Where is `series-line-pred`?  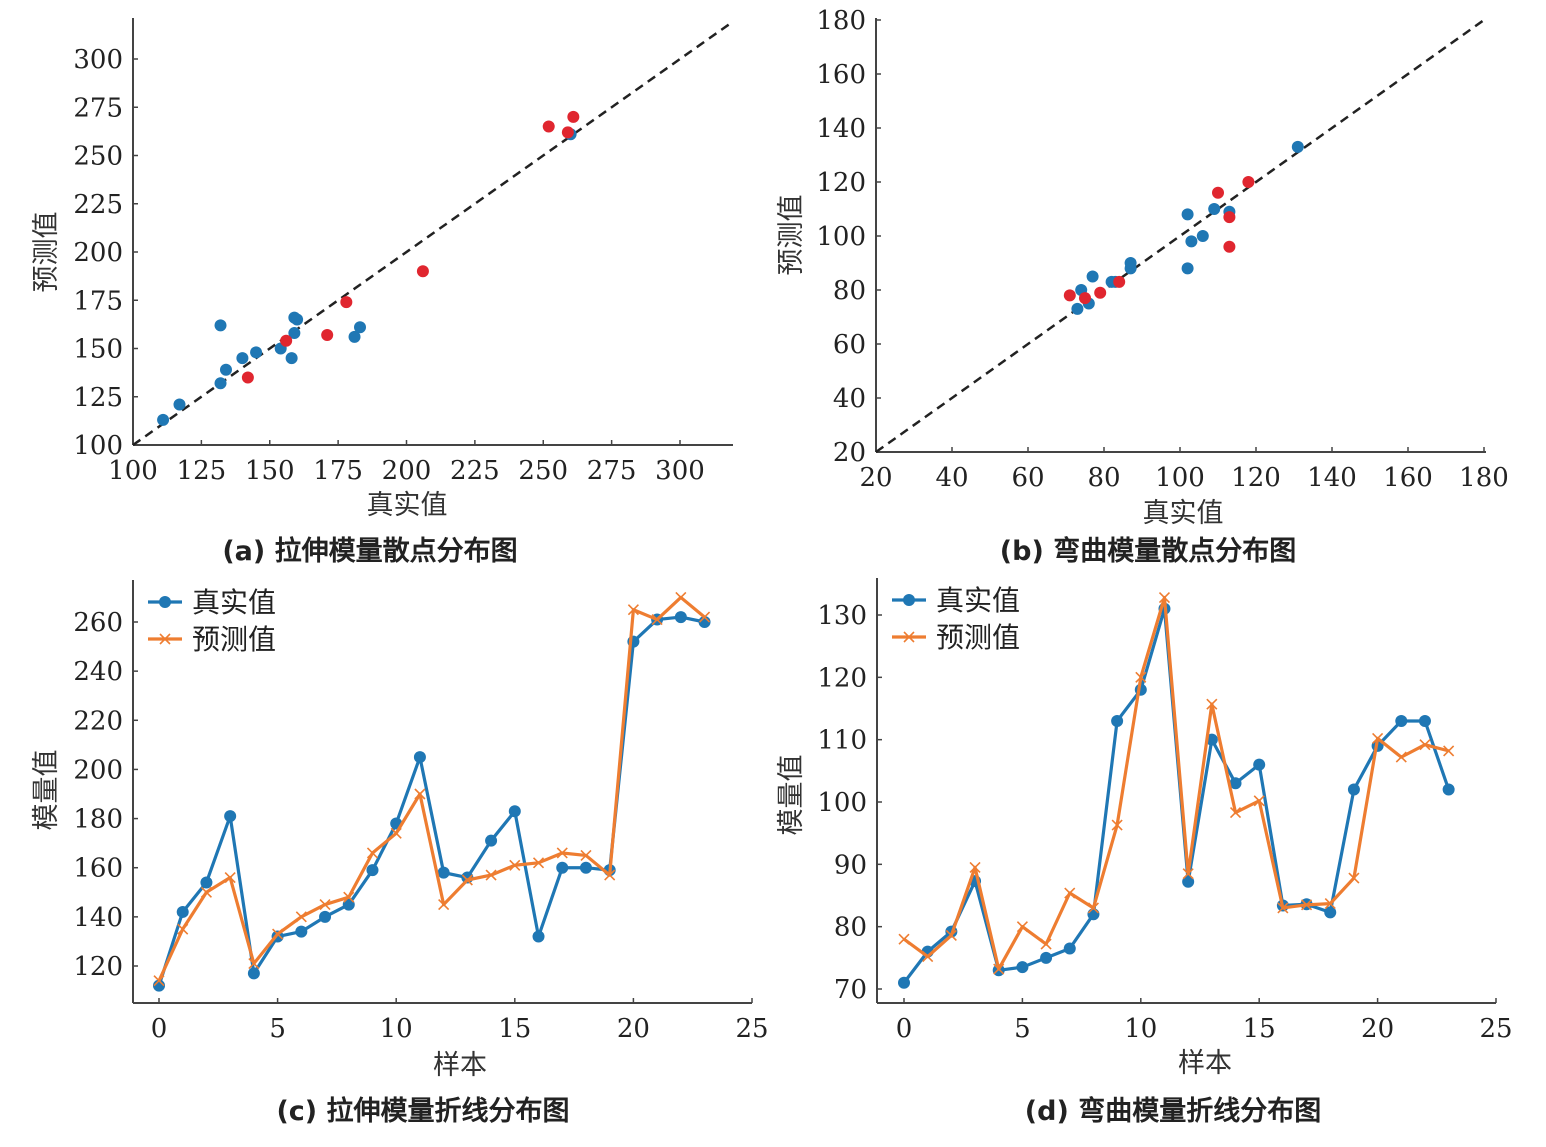 series-line-pred is located at coordinates (1176, 783).